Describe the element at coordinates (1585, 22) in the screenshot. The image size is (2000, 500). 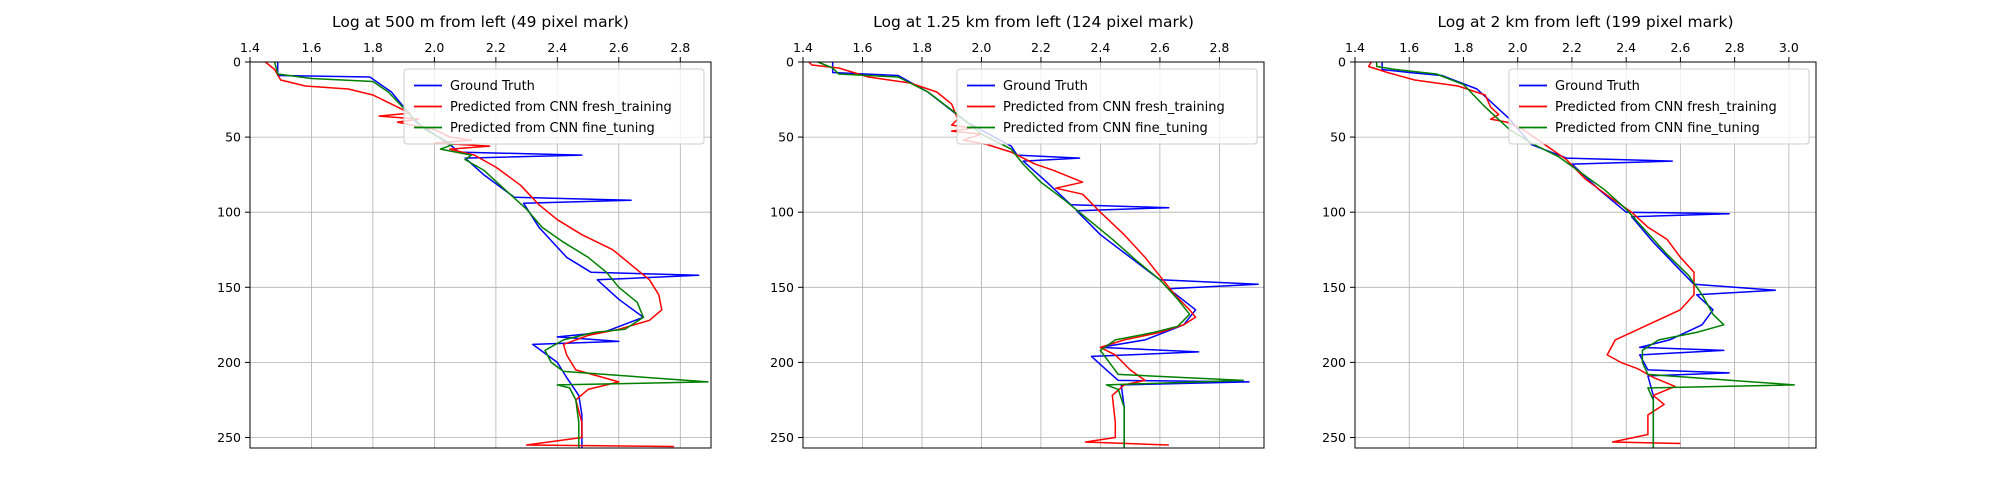
I see `chart-title-3: Log at 2 km from left (199 pixel mark)` at that location.